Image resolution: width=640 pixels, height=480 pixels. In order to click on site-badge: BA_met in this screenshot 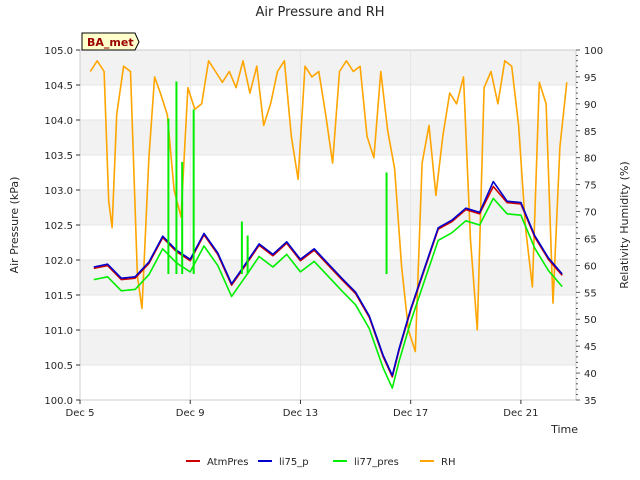, I will do `click(110, 41)`.